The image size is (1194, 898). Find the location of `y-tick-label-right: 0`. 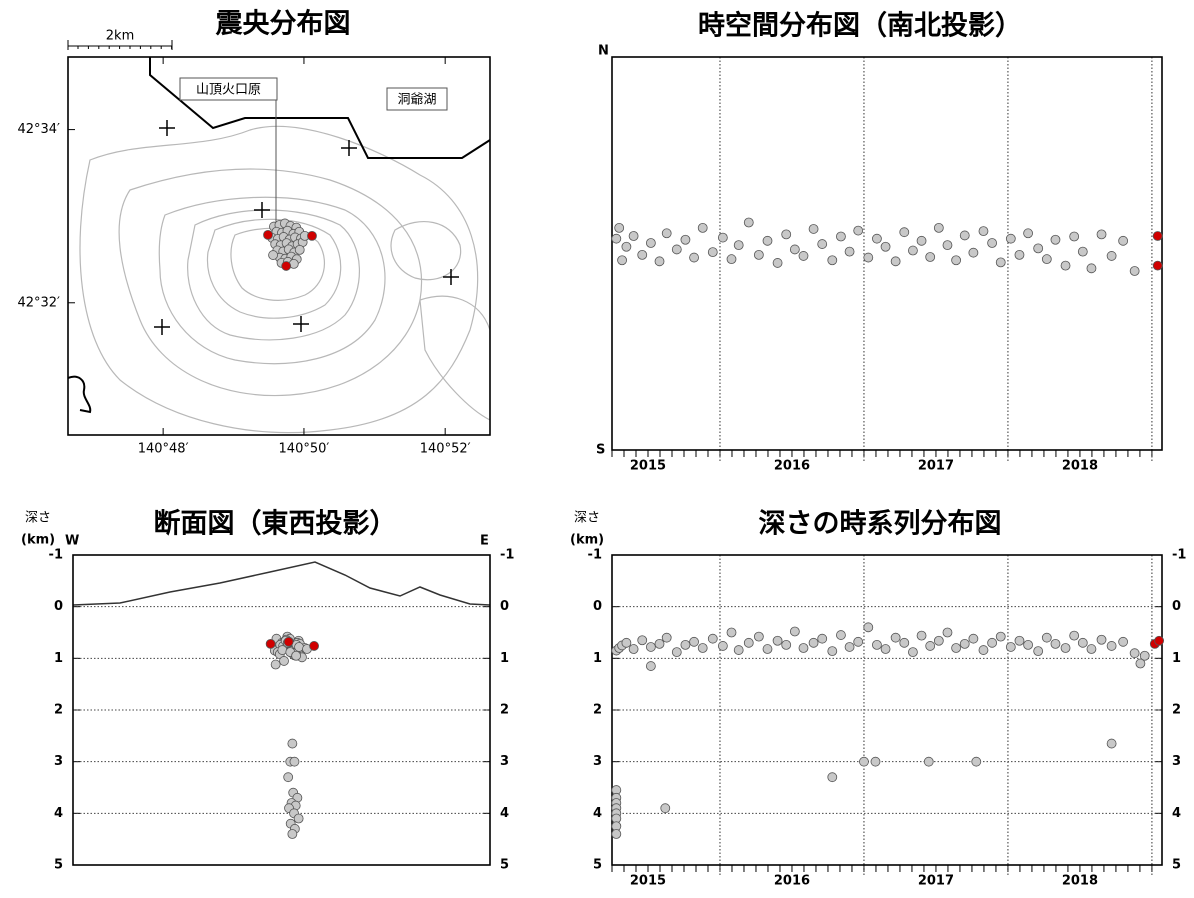

y-tick-label-right: 0 is located at coordinates (1176, 606).